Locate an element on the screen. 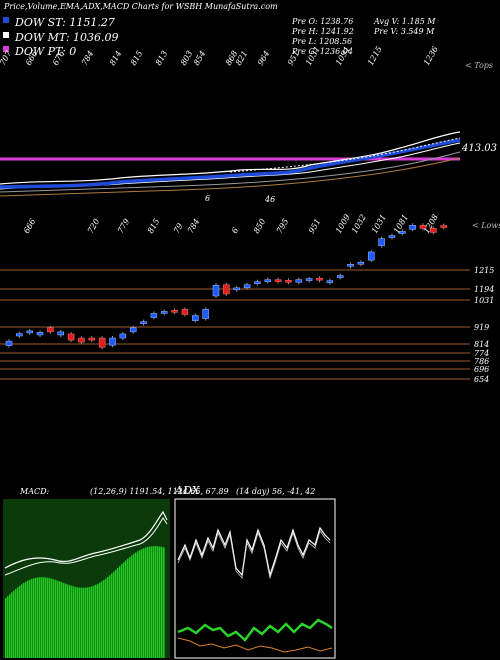  low-number-label: 666 is located at coordinates (29, 226).